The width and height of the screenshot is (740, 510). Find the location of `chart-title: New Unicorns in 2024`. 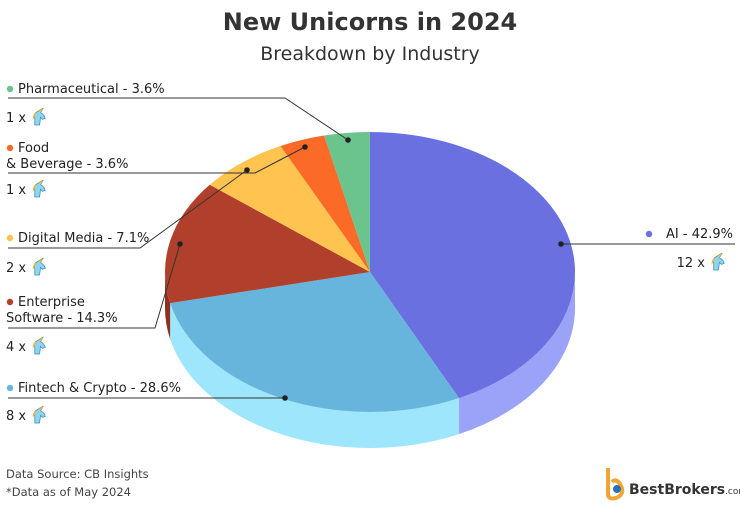

chart-title: New Unicorns in 2024 is located at coordinates (370, 22).